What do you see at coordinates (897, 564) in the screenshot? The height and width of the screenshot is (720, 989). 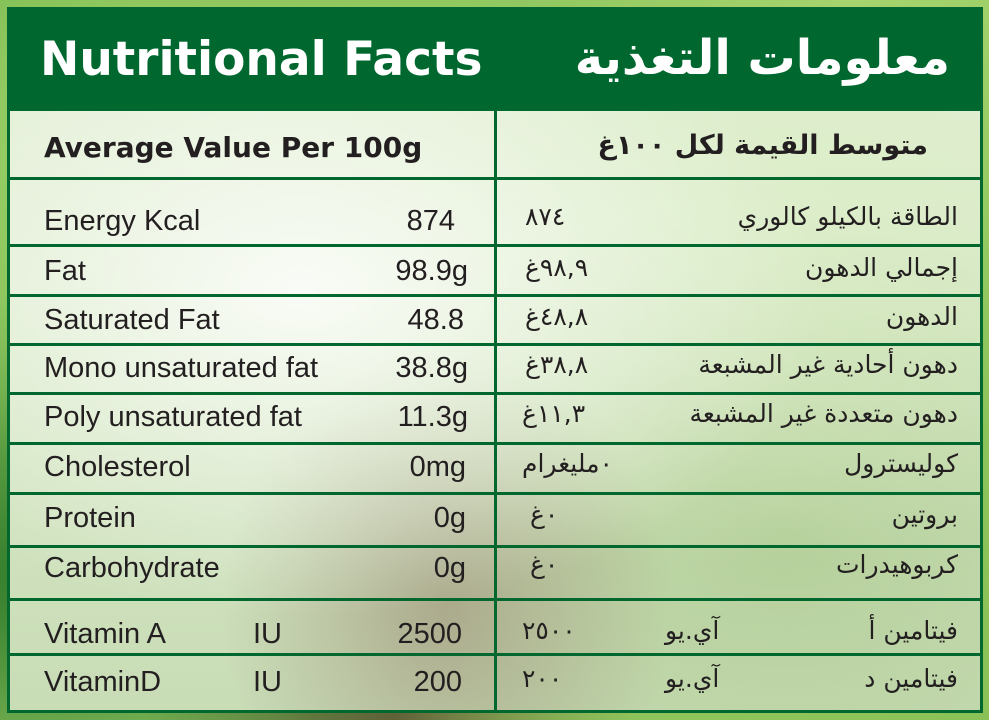 I see `row-label-ar: كربوهيدرات` at bounding box center [897, 564].